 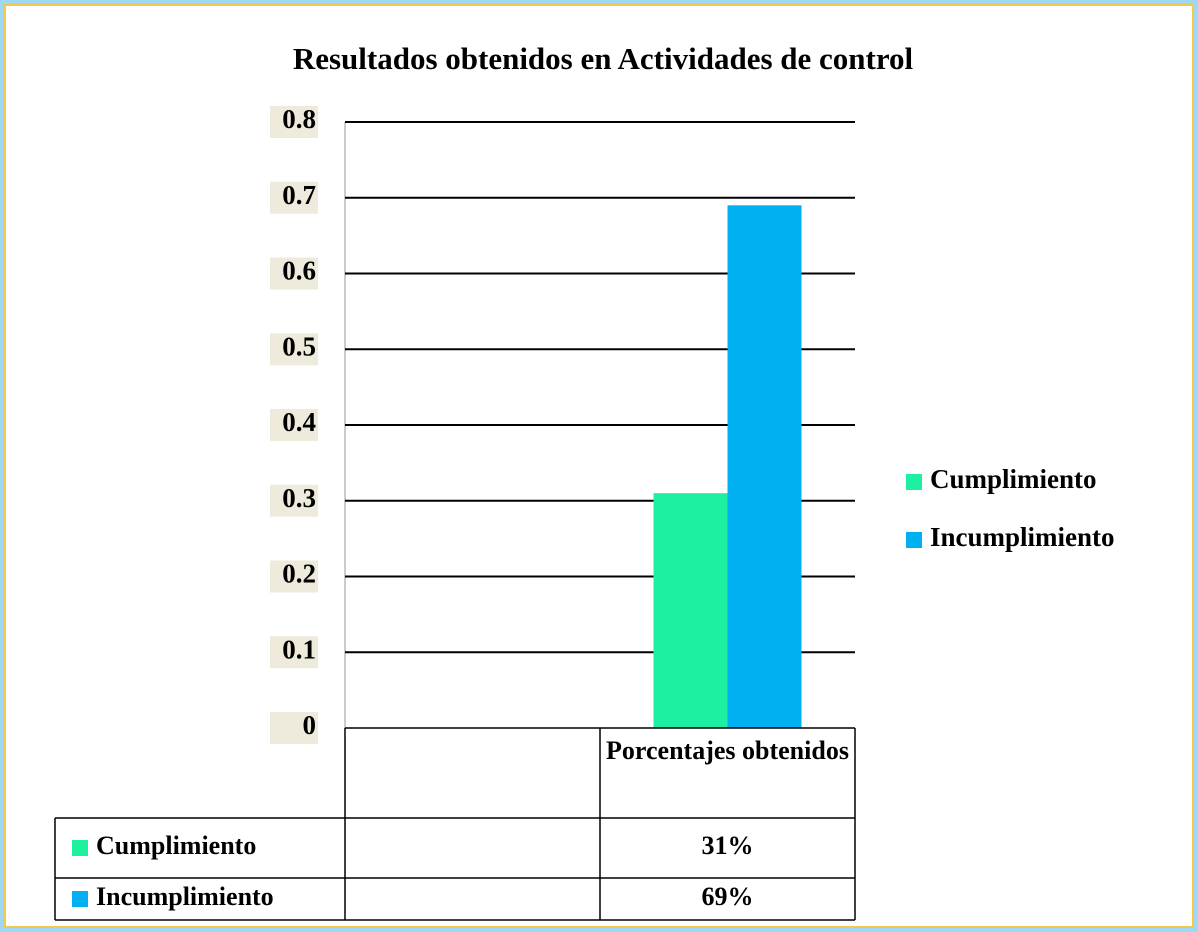 I want to click on legend-label: Incumplimiento, so click(x=1022, y=537).